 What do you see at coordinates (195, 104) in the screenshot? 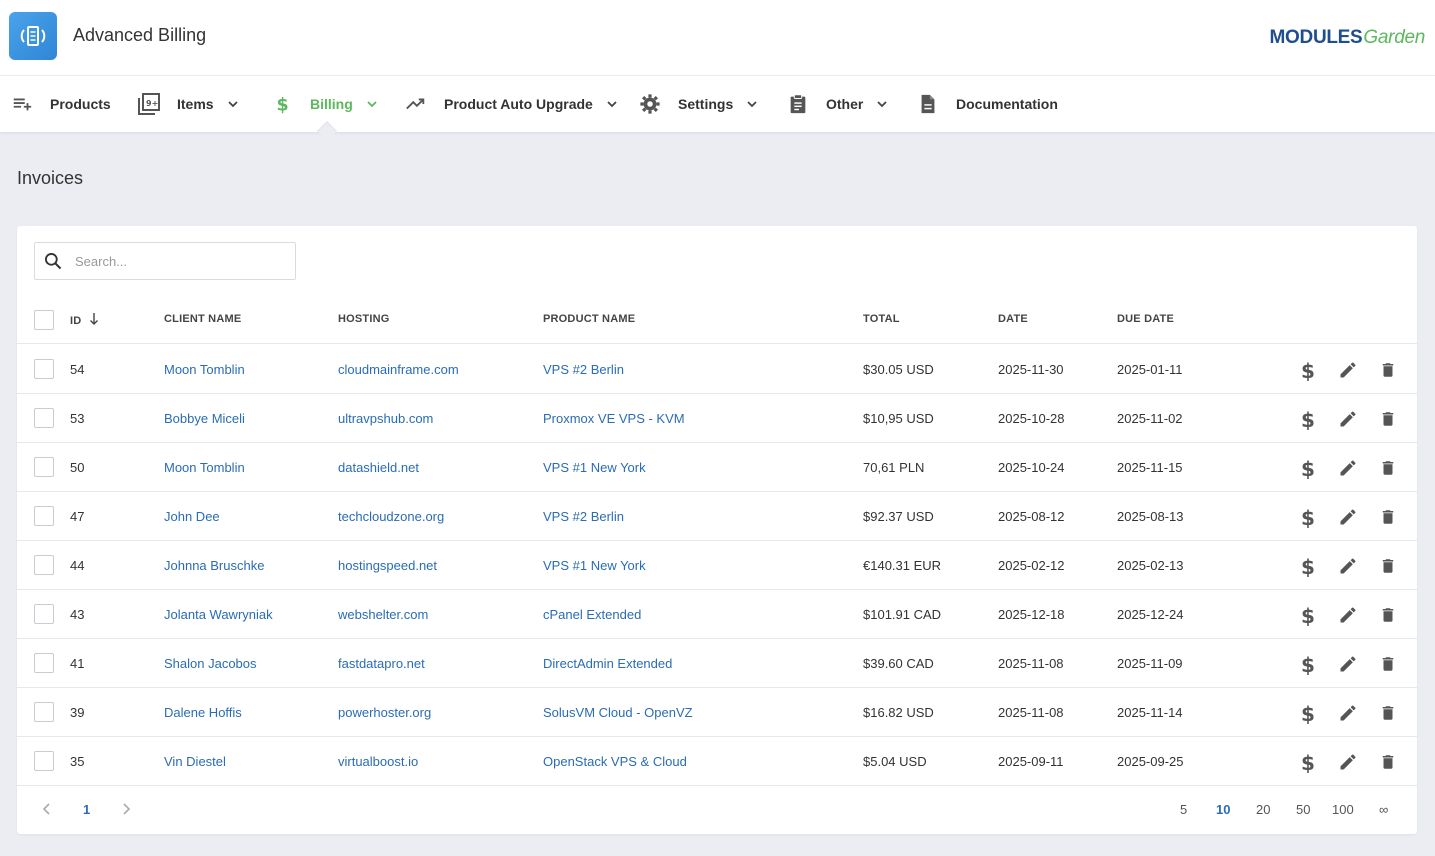
I see `nav-items-label: Items` at bounding box center [195, 104].